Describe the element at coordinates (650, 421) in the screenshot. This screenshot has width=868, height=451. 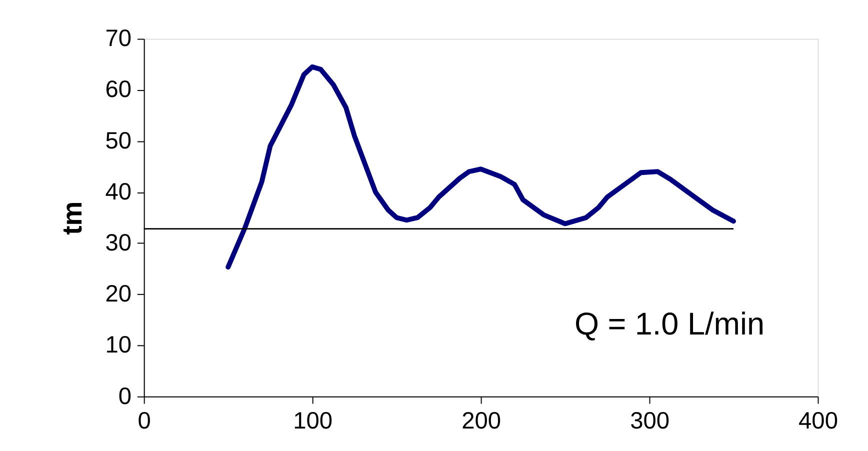
I see `x-tick-label: 300` at that location.